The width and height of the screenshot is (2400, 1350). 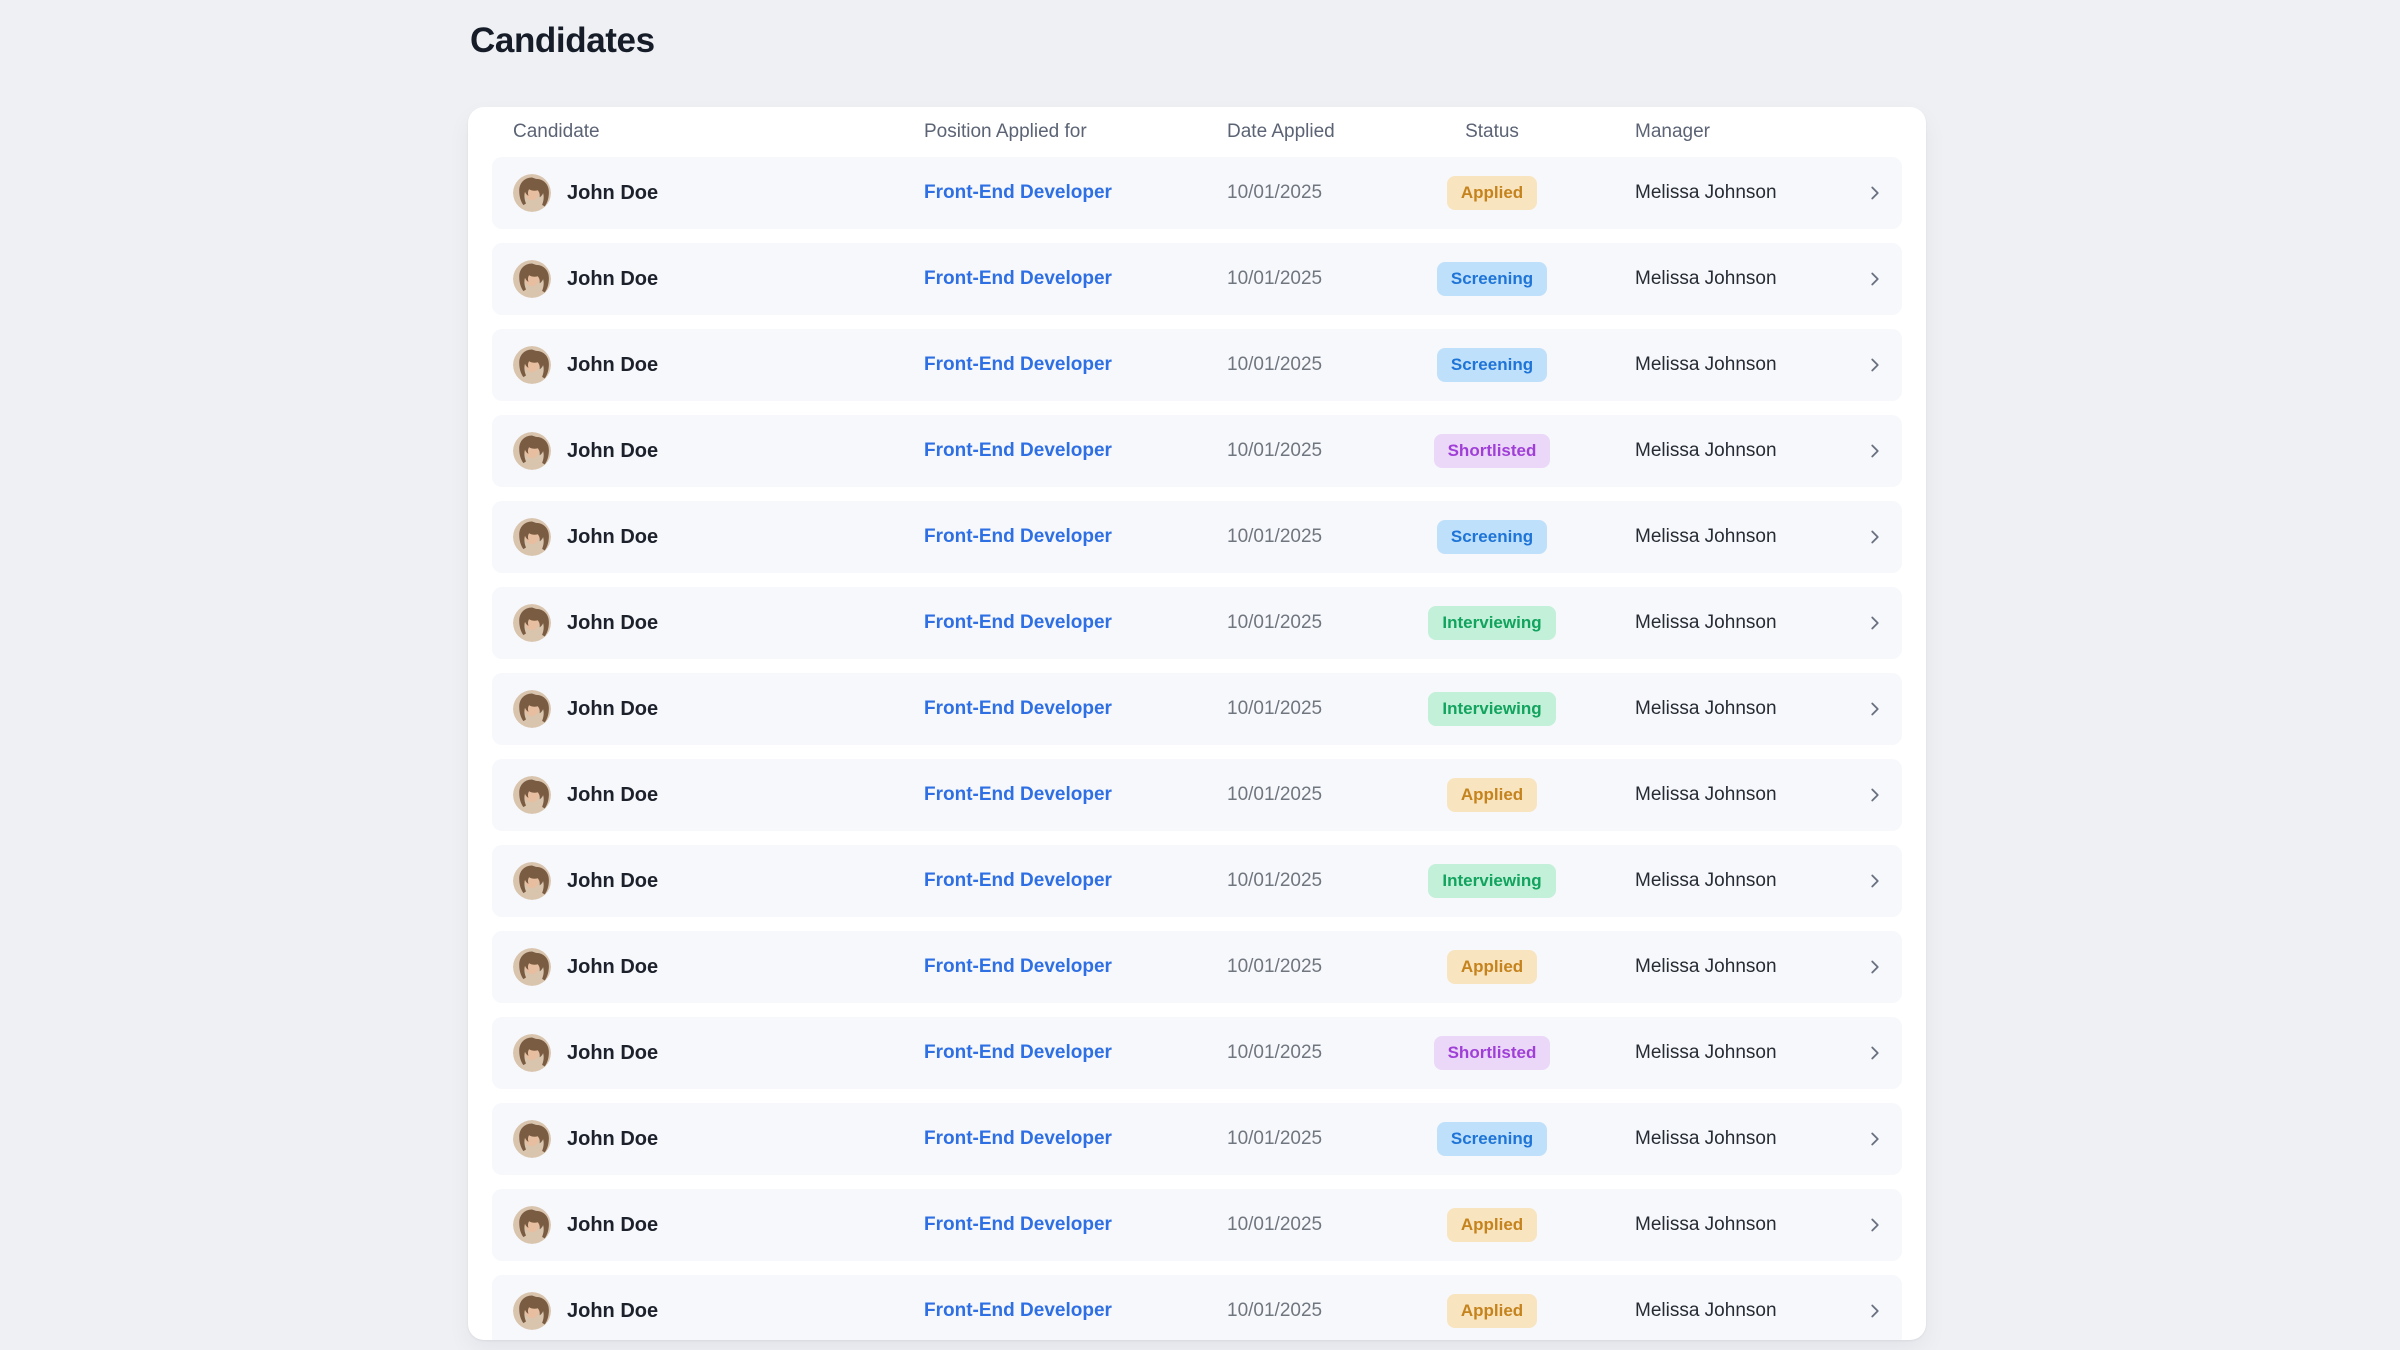 What do you see at coordinates (1005, 131) in the screenshot?
I see `column-header-position: Position Applied for` at bounding box center [1005, 131].